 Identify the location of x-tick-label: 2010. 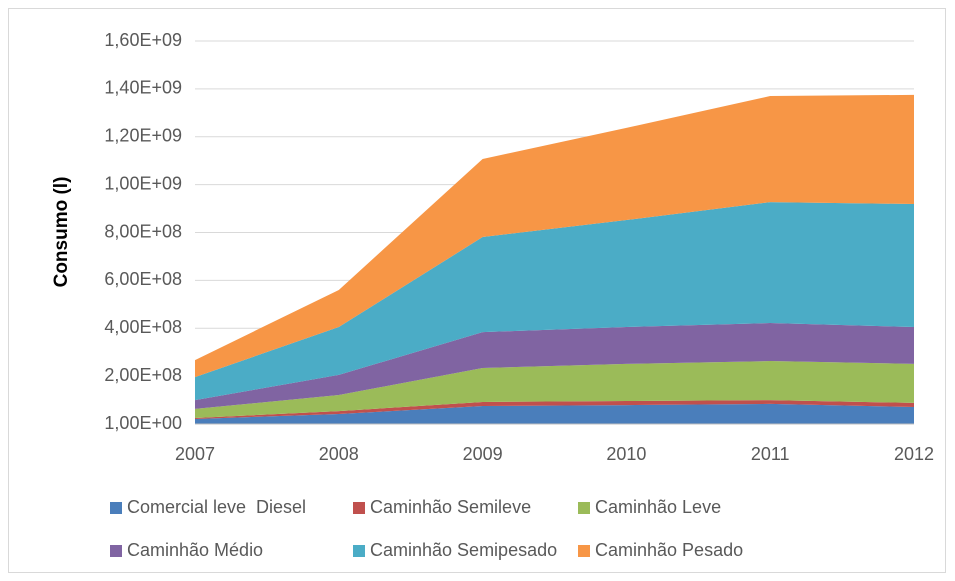
(626, 454).